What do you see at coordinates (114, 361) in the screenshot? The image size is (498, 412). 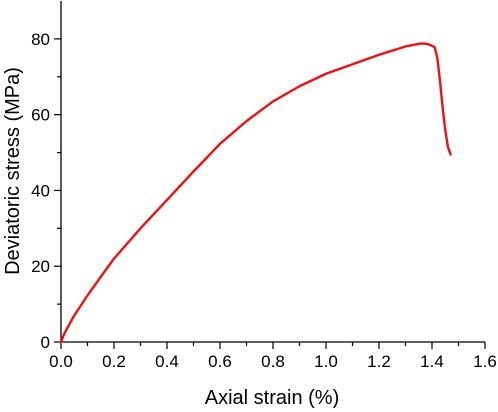 I see `x-tick-label: 0.2` at bounding box center [114, 361].